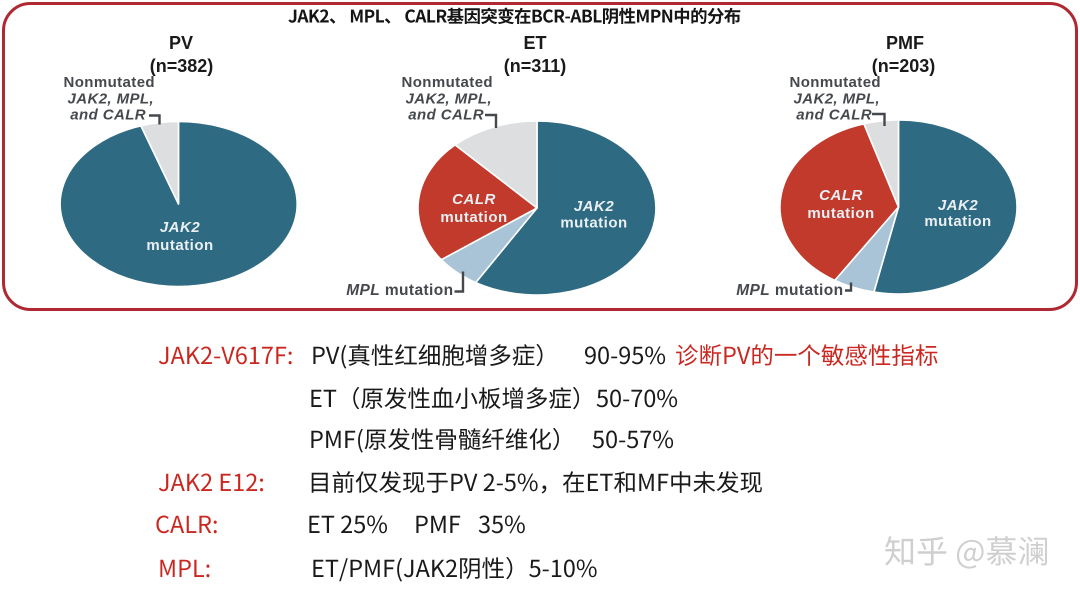 This screenshot has width=1080, height=595. Describe the element at coordinates (535, 66) in the screenshot. I see `svg-text: (n=311)` at that location.